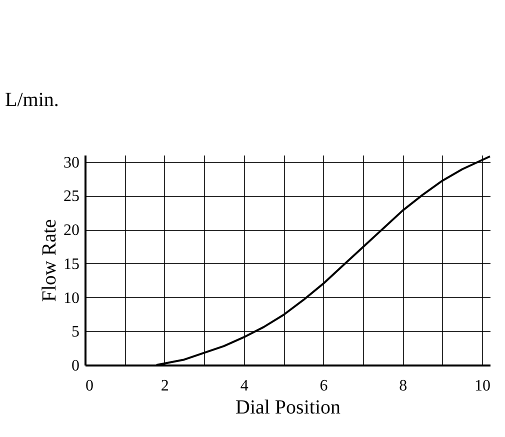 The width and height of the screenshot is (505, 437). What do you see at coordinates (244, 386) in the screenshot?
I see `x-tick-label: 4` at bounding box center [244, 386].